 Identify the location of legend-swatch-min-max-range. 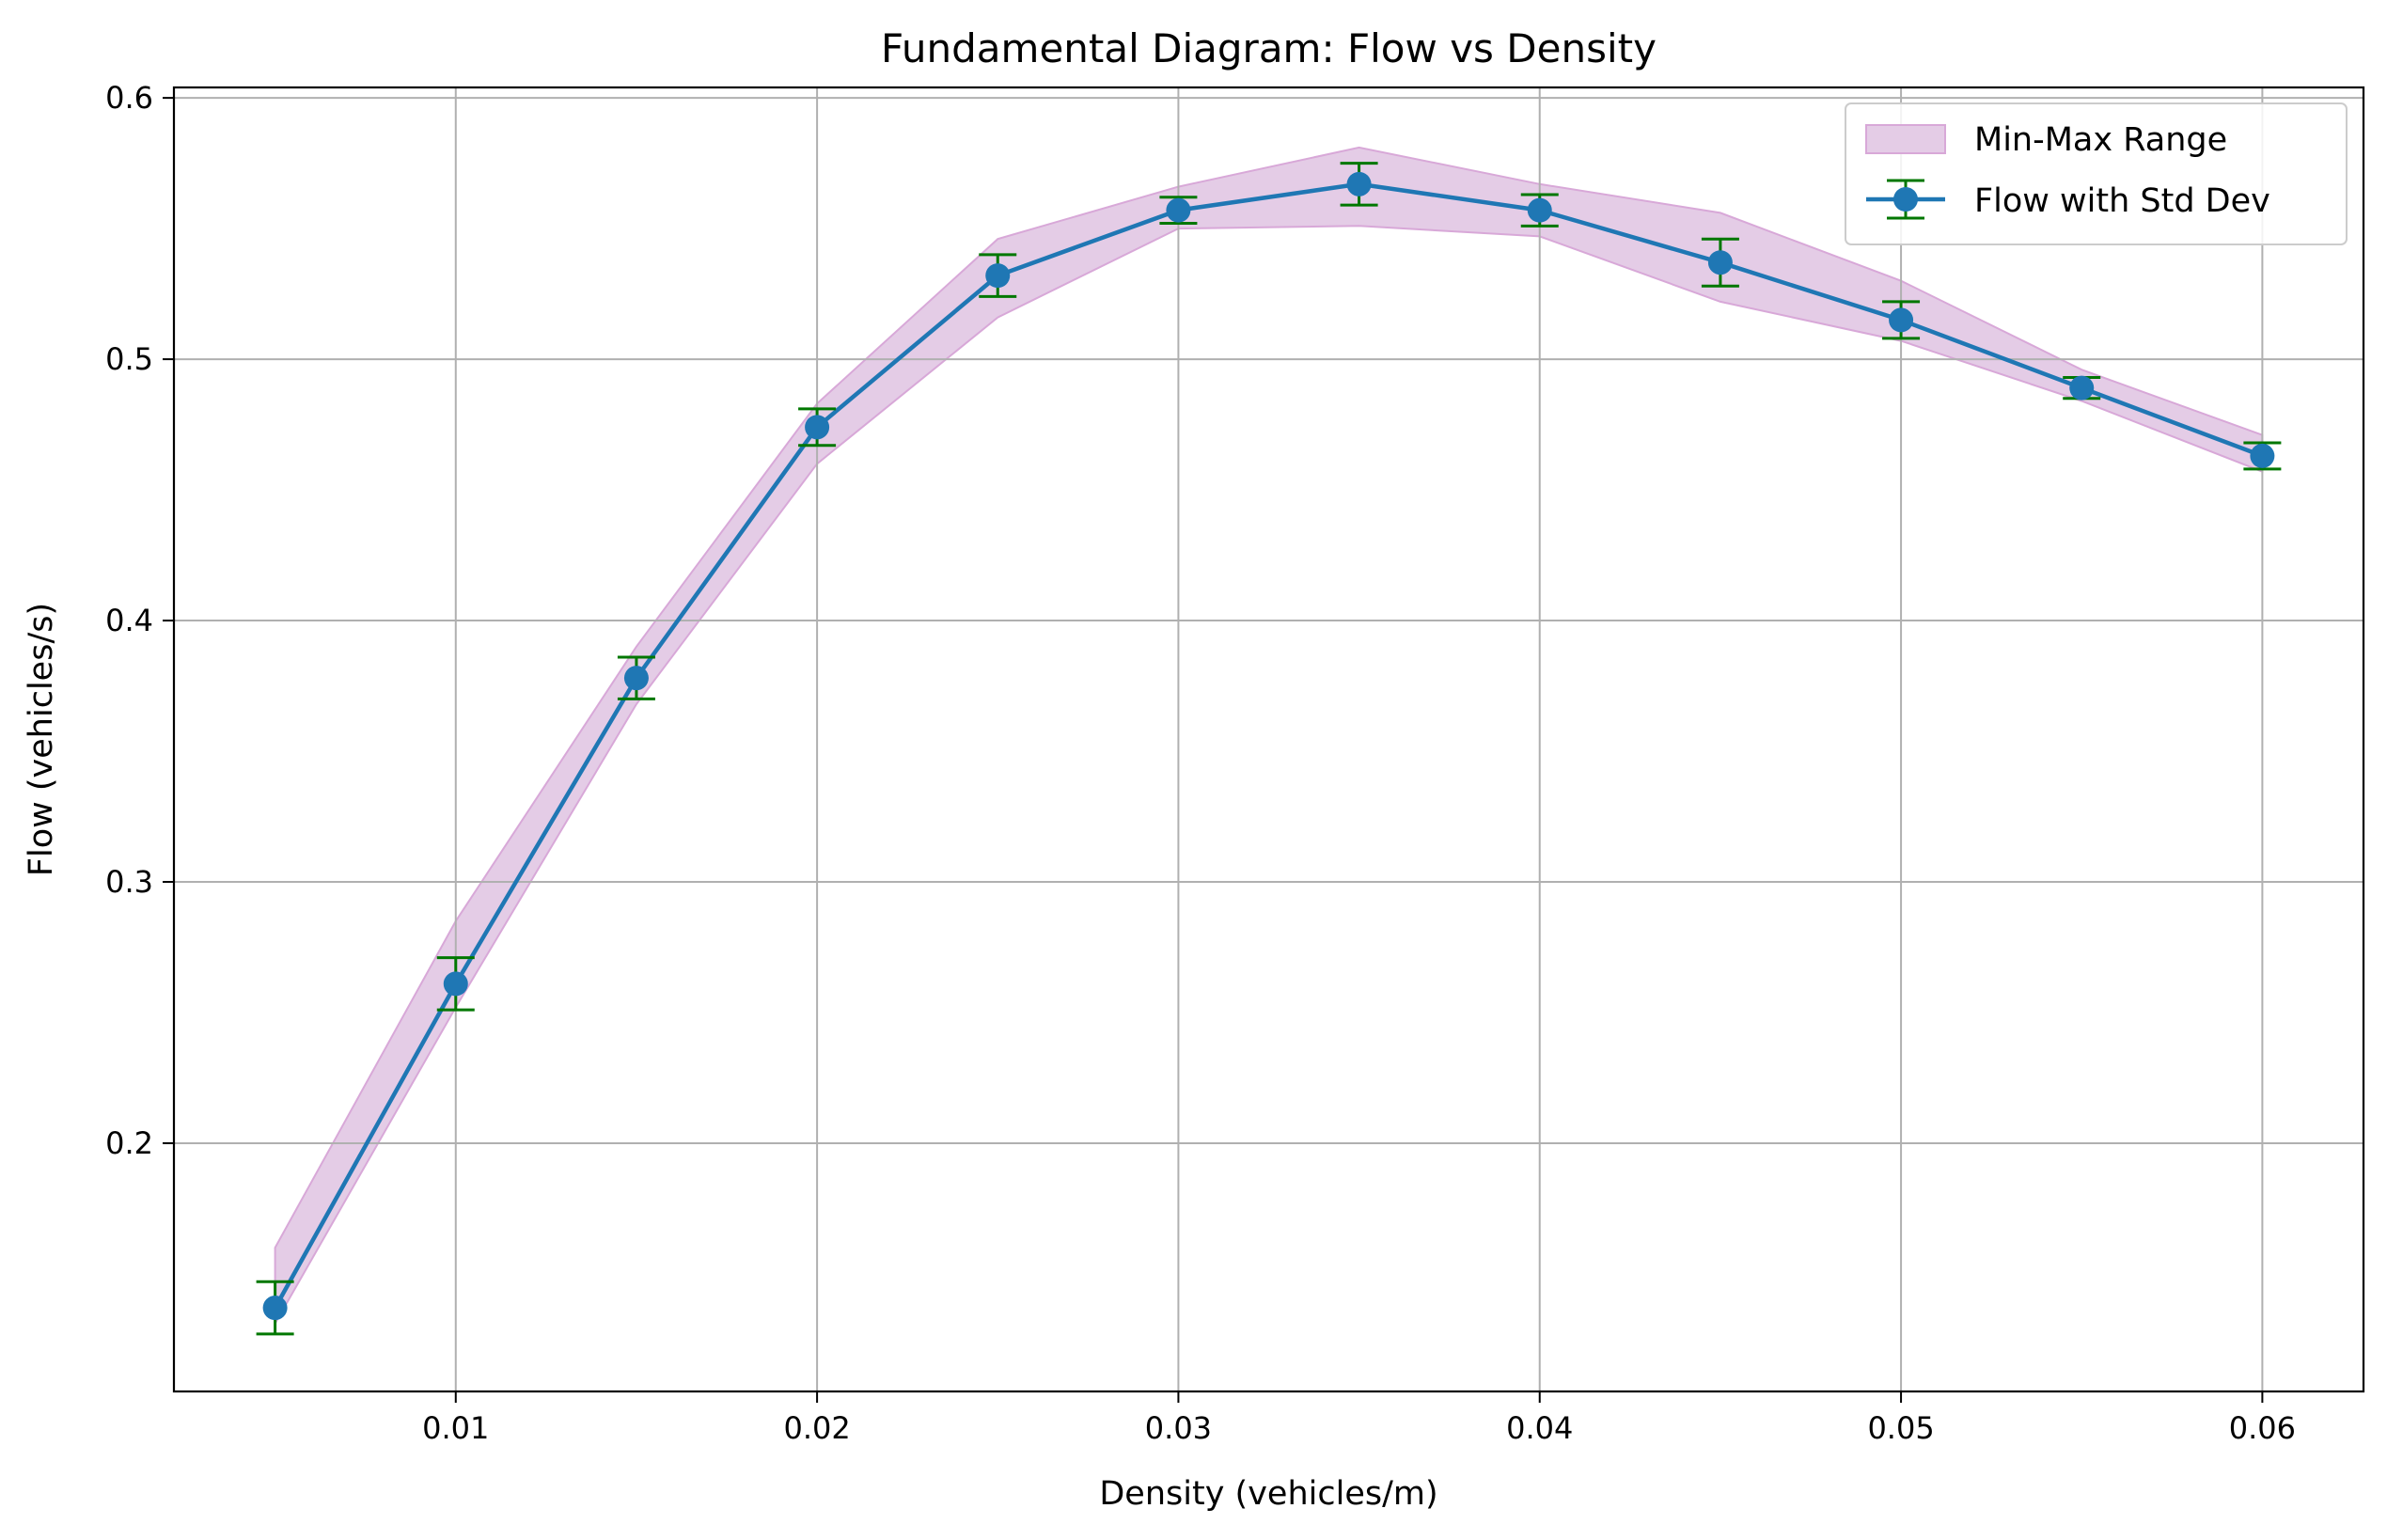
(1905, 139).